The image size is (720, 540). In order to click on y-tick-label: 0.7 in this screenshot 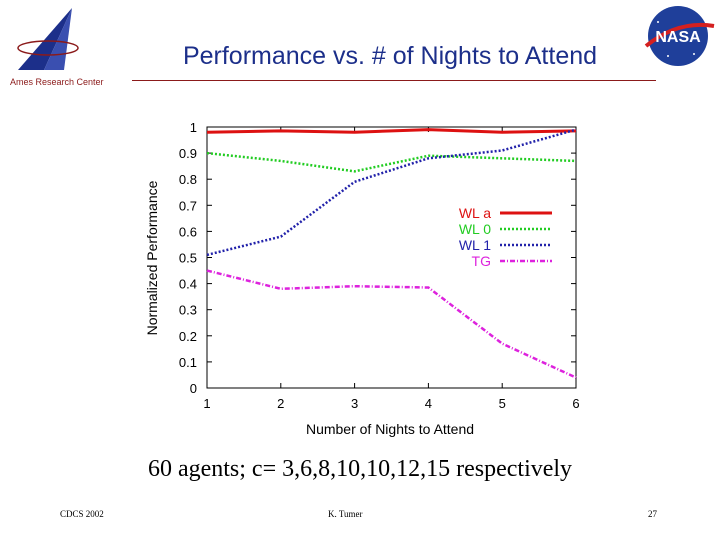, I will do `click(188, 205)`.